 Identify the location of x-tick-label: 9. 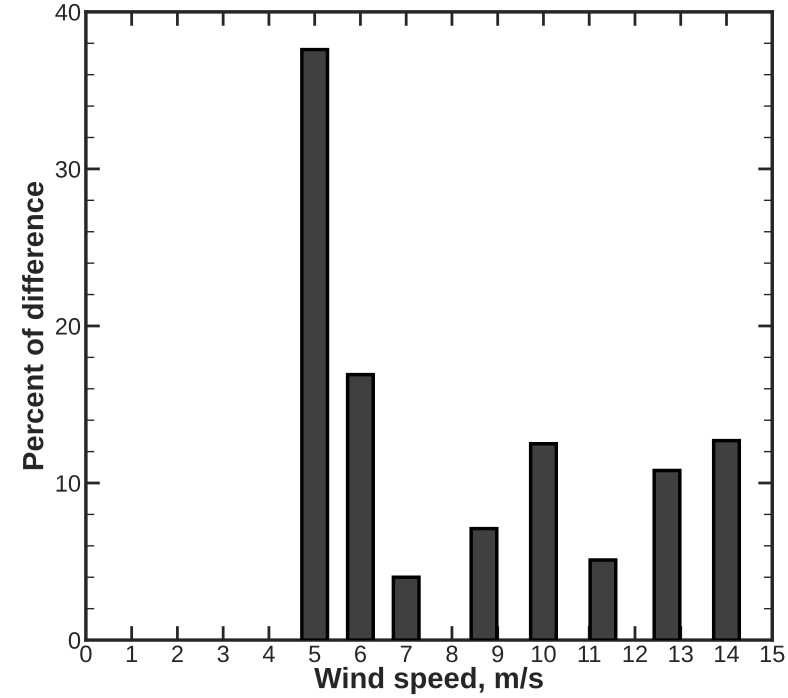
(498, 654).